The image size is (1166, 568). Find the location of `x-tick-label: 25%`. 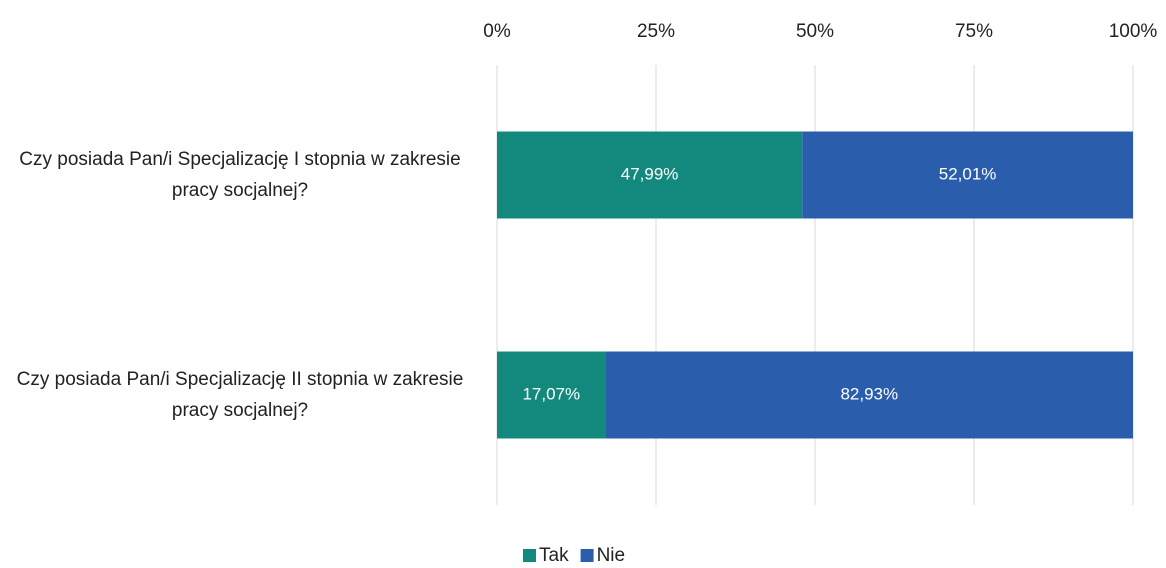

x-tick-label: 25% is located at coordinates (656, 31).